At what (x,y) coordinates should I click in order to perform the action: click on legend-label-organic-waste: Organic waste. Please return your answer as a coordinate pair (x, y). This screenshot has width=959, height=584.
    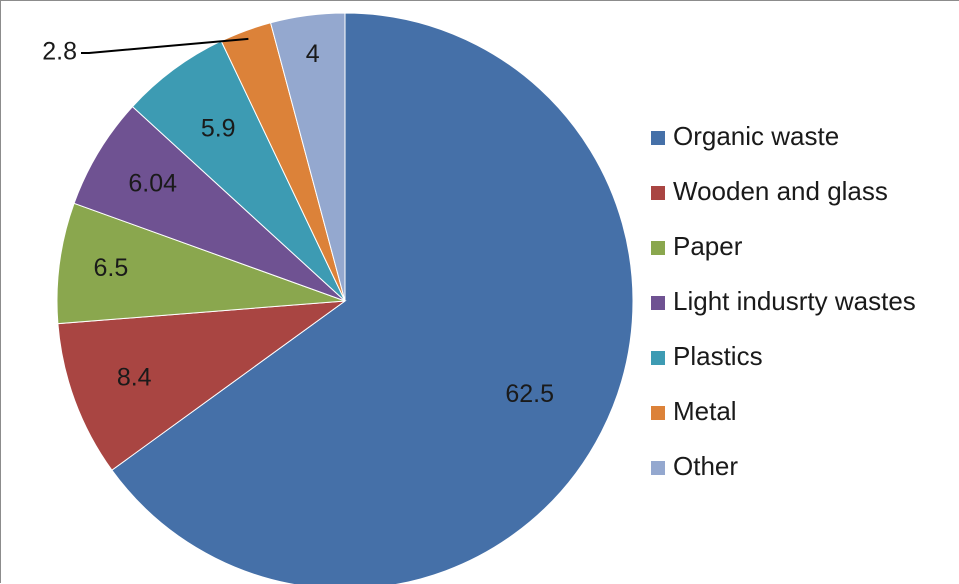
    Looking at the image, I should click on (756, 136).